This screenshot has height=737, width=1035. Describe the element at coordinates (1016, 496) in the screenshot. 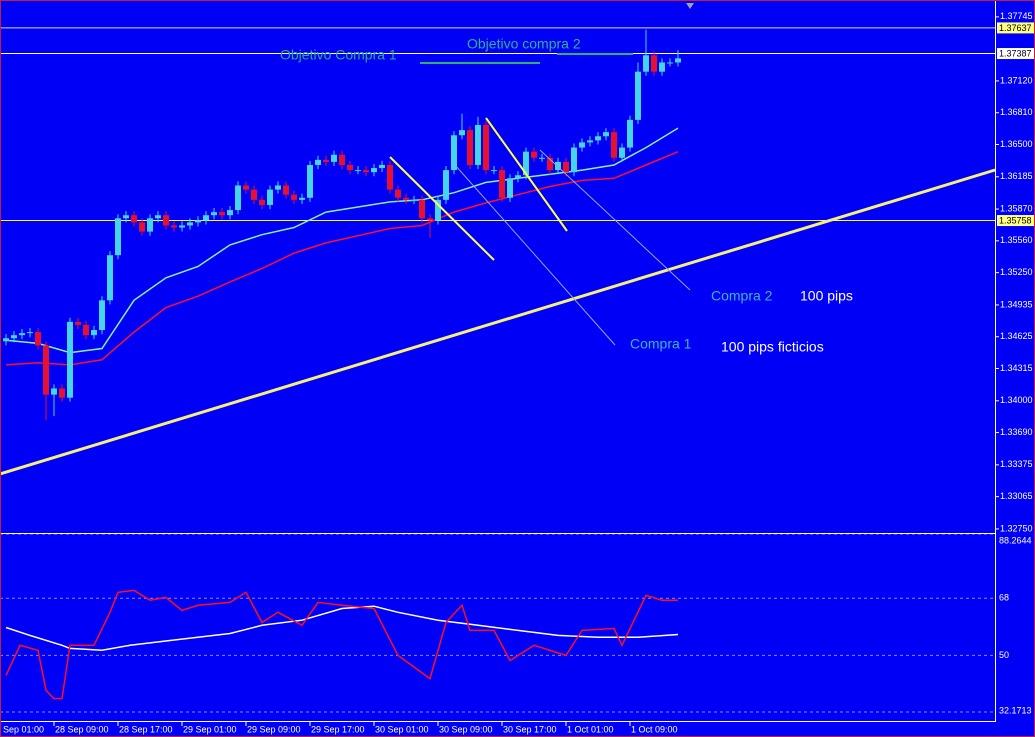

I see `y-tick-label: 1.33065` at that location.